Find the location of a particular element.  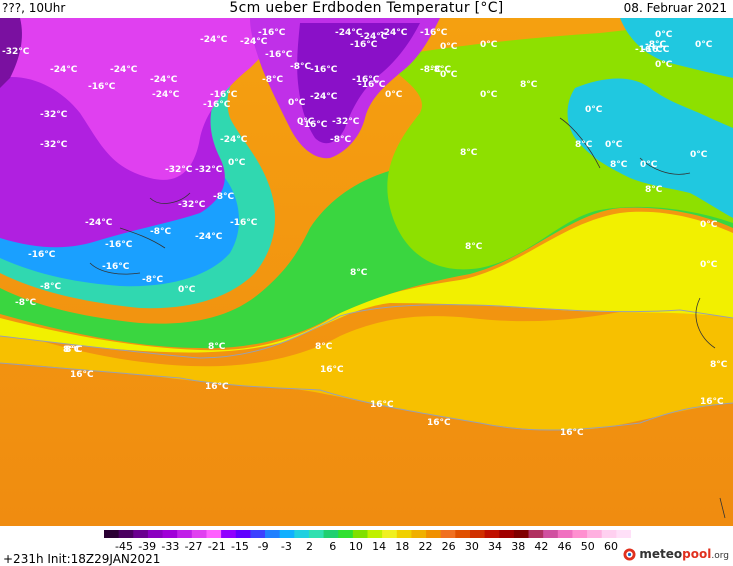

color-scale-tick-label: -15 is located at coordinates (239, 546).